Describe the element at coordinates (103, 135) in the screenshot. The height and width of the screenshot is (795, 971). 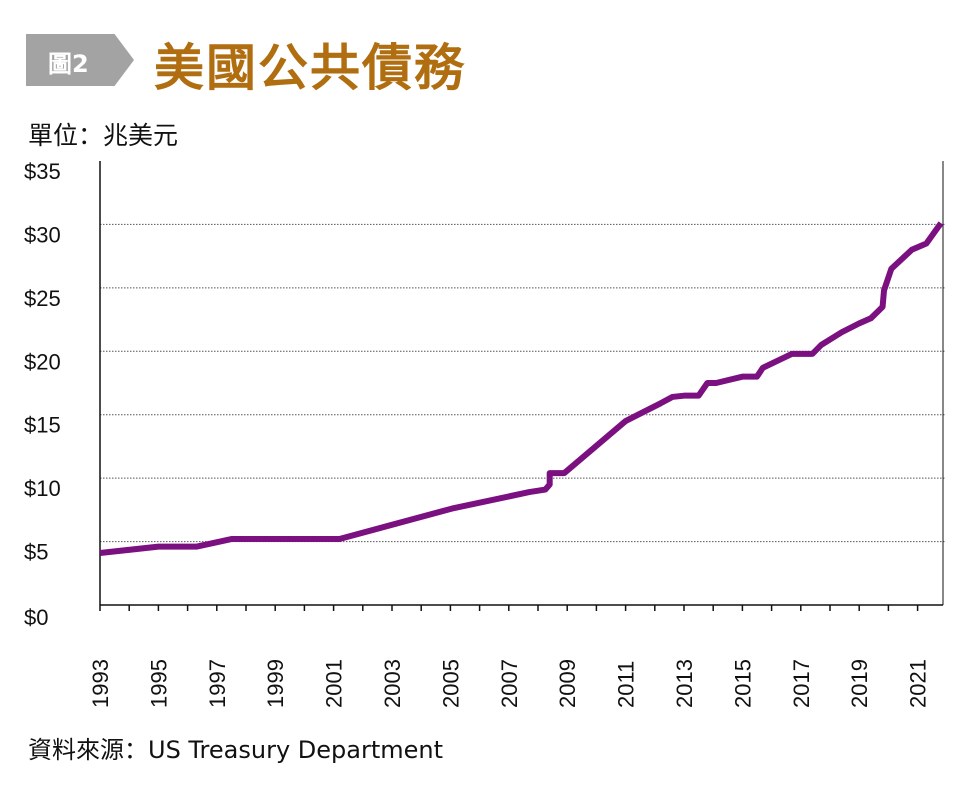
I see `unit-label: 單位：兆美元` at that location.